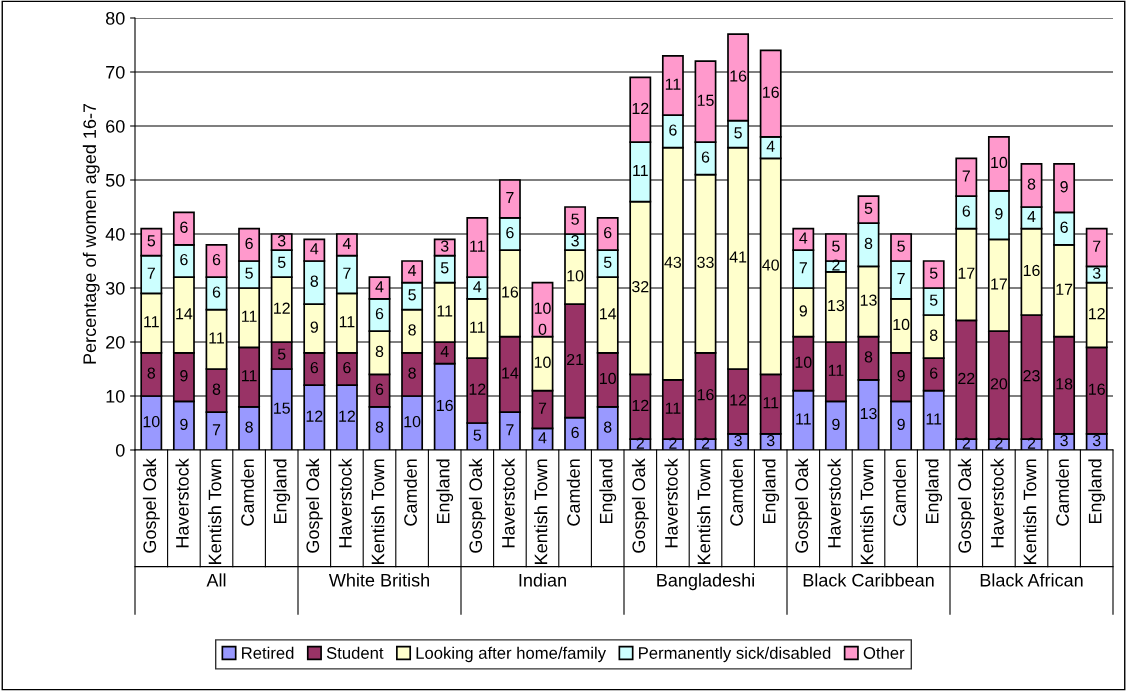 The width and height of the screenshot is (1127, 691). Describe the element at coordinates (115, 234) in the screenshot. I see `y-tick-label: 40` at that location.